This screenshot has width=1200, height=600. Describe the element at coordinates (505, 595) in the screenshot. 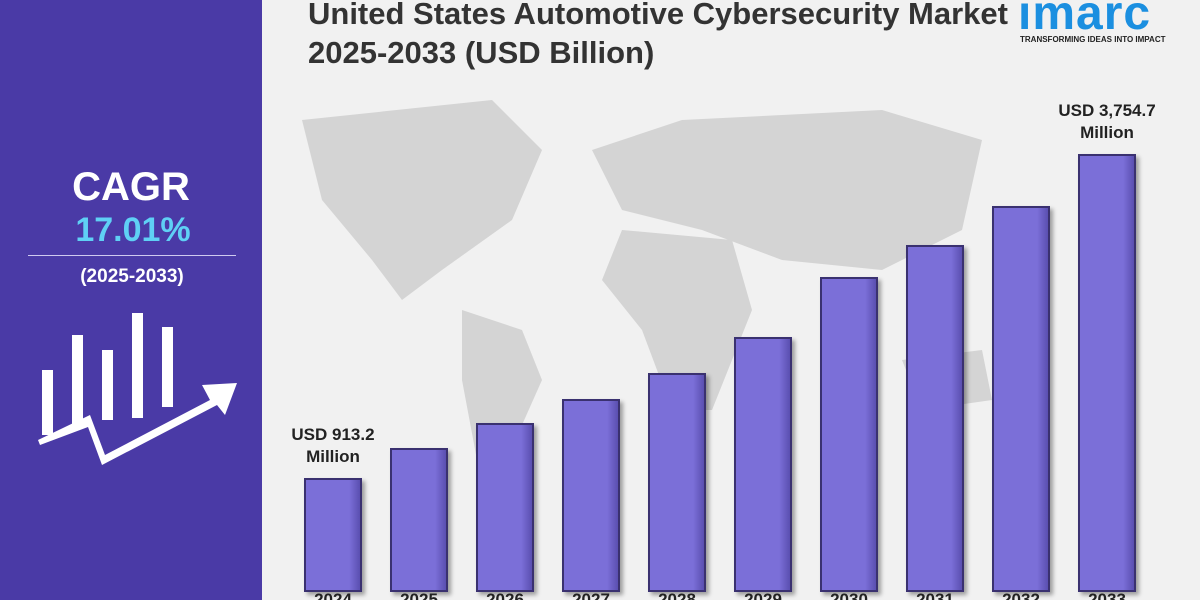

I see `x-tick-label: 2026` at that location.